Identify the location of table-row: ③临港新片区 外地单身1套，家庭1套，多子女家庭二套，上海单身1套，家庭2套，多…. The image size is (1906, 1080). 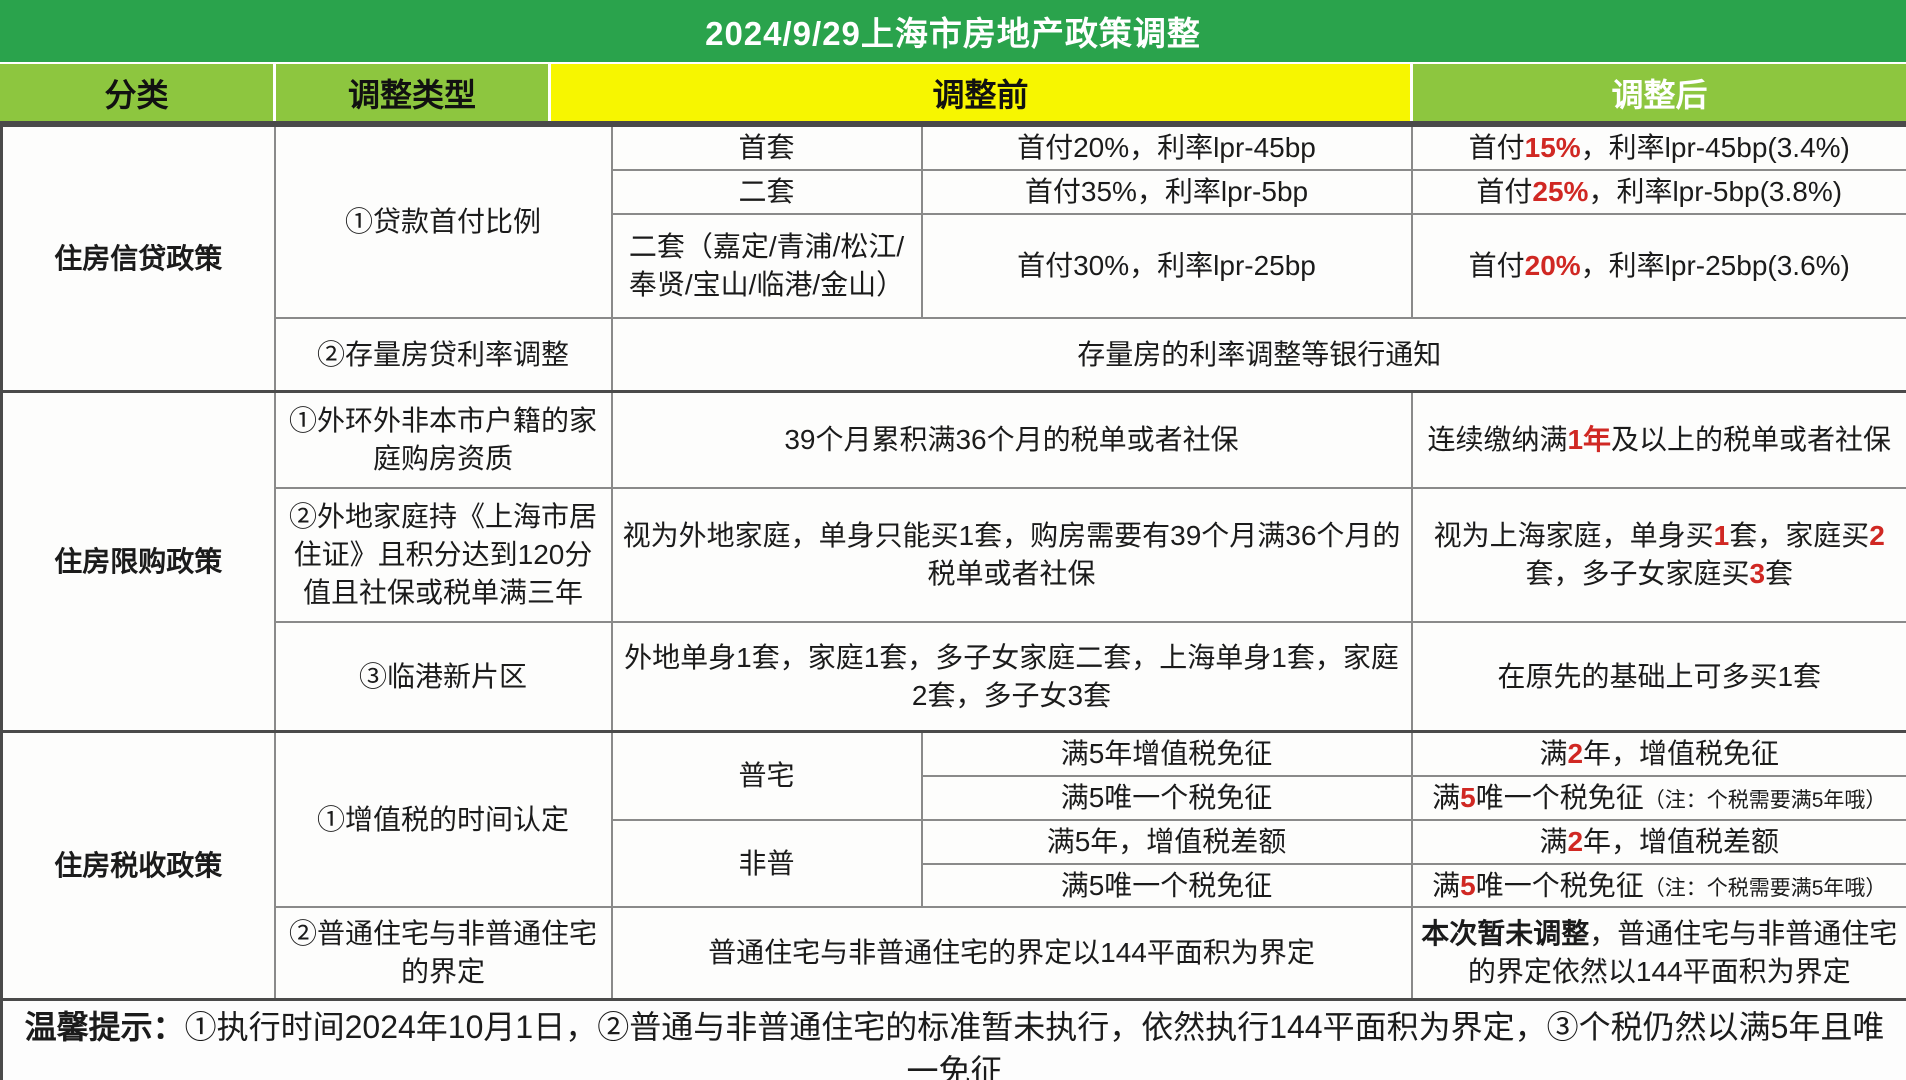
(954, 676).